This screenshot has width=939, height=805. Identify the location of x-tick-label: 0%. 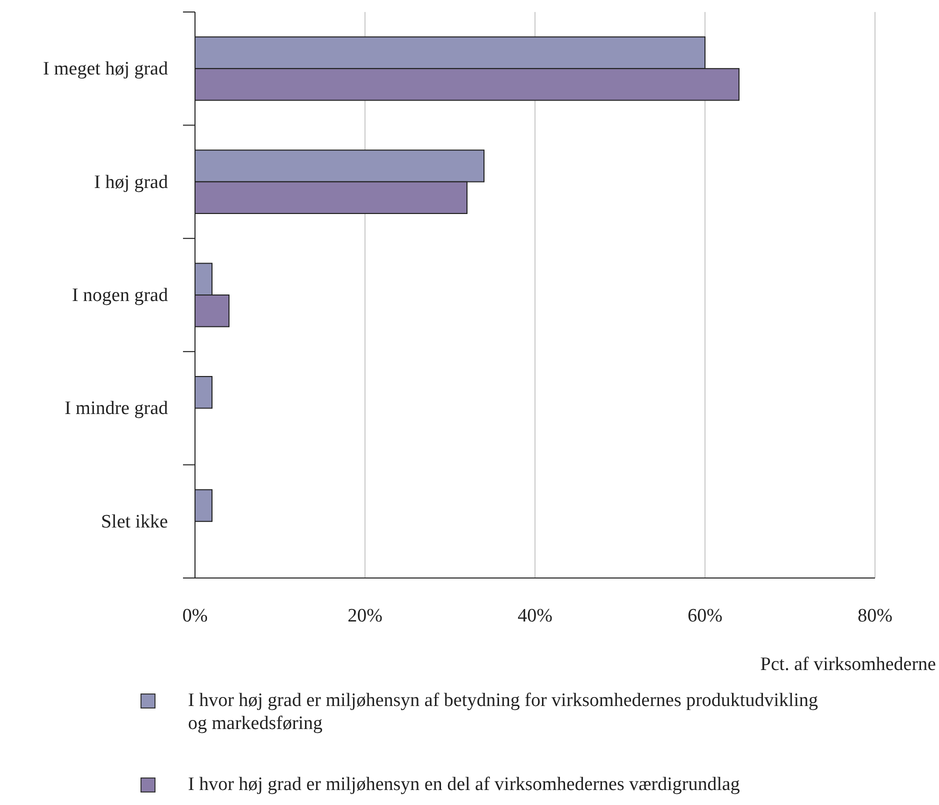
(195, 615).